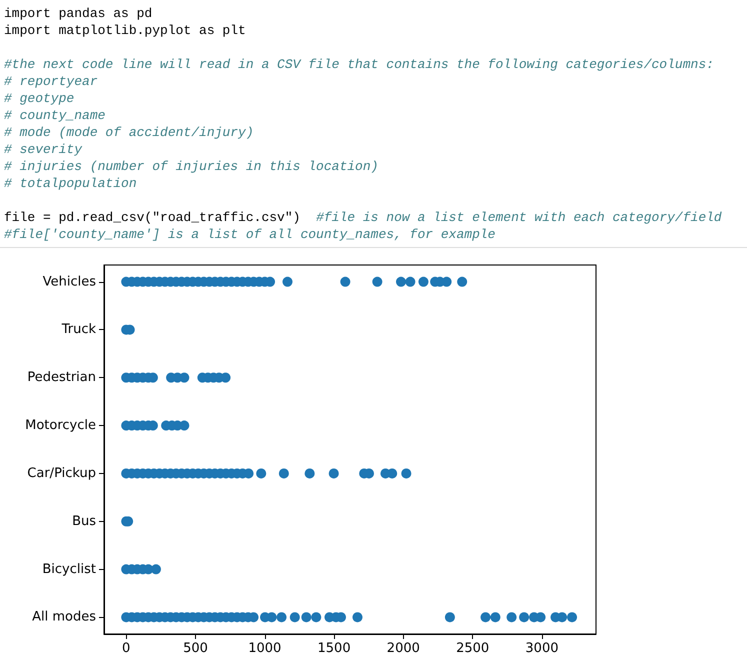 The height and width of the screenshot is (670, 747). I want to click on x-tick-label: 0, so click(126, 648).